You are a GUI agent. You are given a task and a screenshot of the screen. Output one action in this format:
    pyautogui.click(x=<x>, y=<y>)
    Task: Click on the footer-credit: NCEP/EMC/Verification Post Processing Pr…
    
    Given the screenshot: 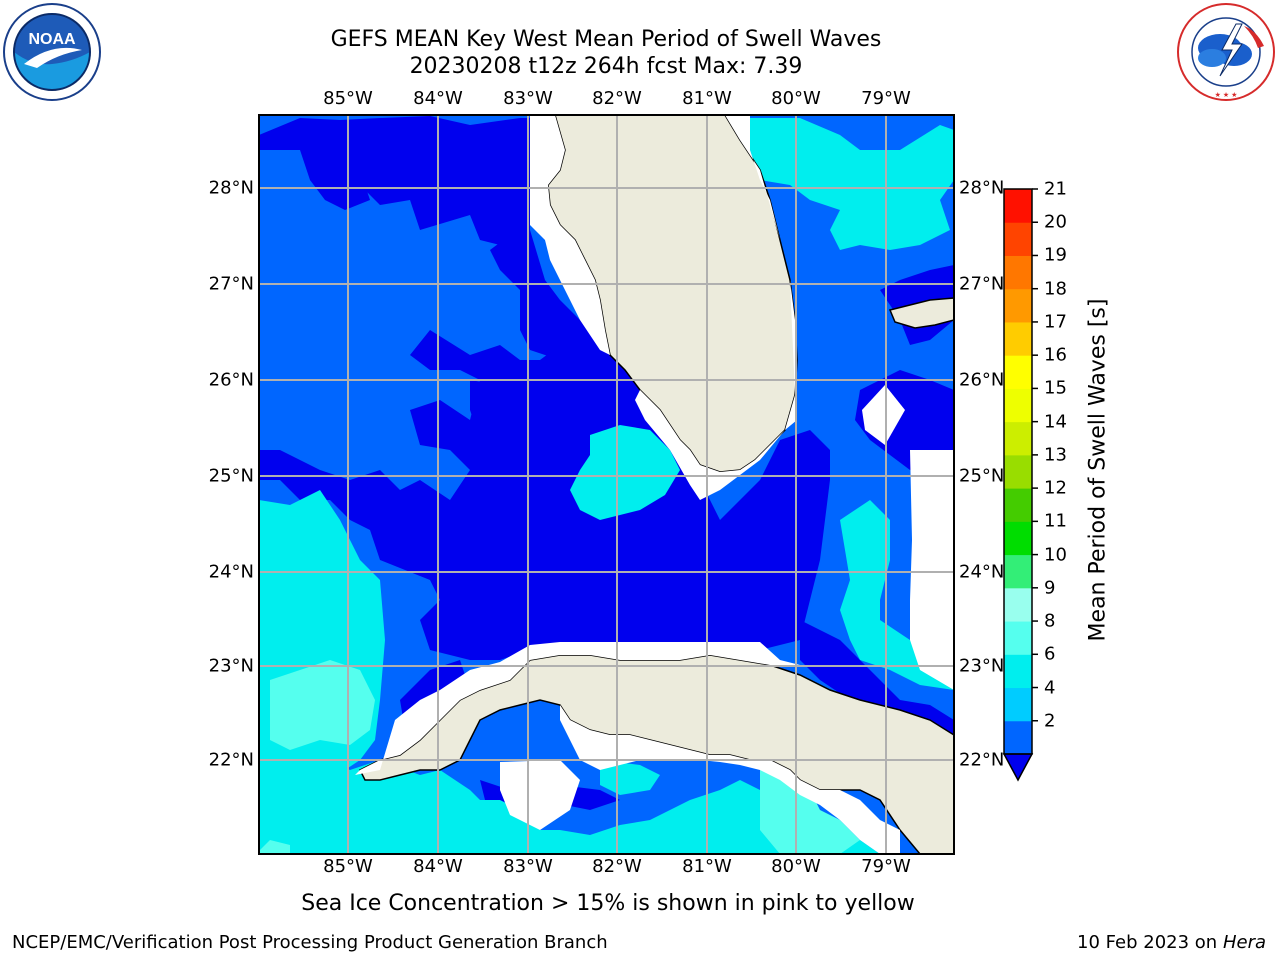 What is the action you would take?
    pyautogui.click(x=310, y=942)
    